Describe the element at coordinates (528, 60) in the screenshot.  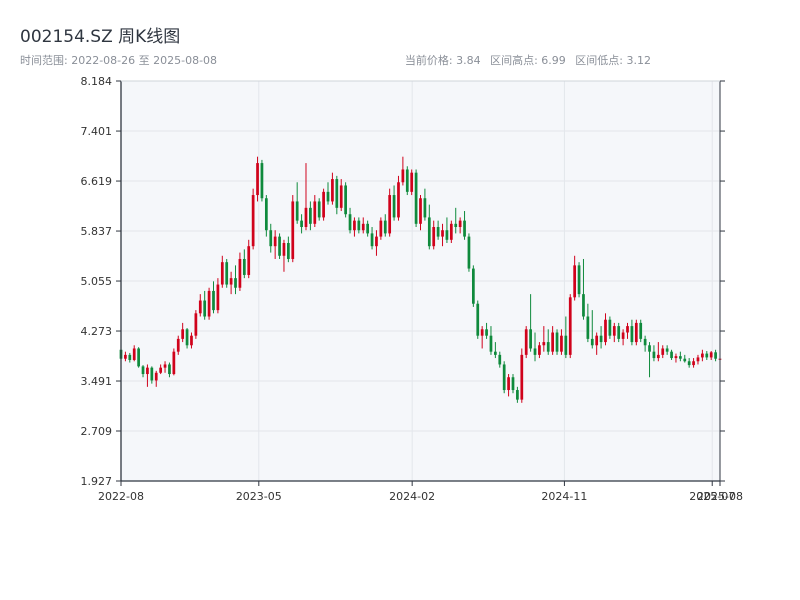
I see `range-high-label: 区间高点: 6.99` at that location.